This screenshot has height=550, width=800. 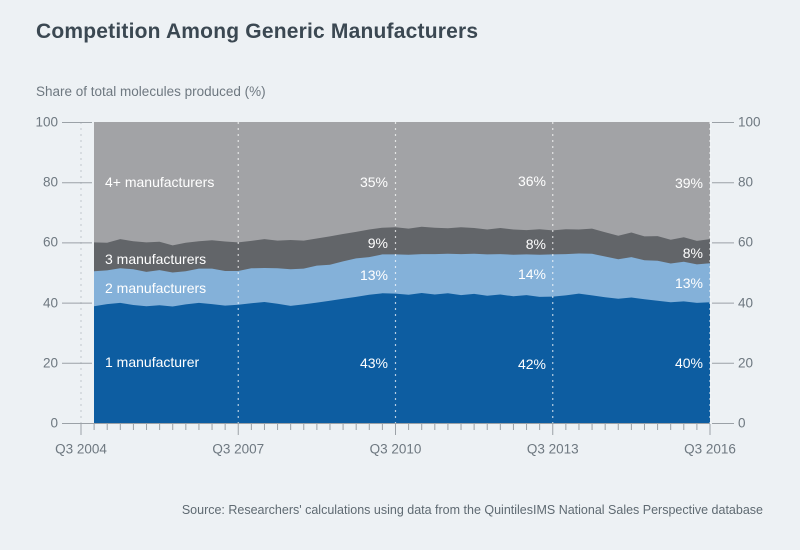 What do you see at coordinates (151, 91) in the screenshot?
I see `y-axis-title: Share of total molecules produced (%)` at bounding box center [151, 91].